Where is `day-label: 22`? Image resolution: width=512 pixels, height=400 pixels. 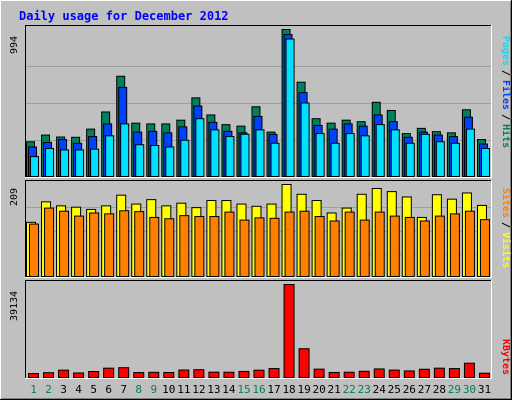 day-label: 22 is located at coordinates (349, 389).